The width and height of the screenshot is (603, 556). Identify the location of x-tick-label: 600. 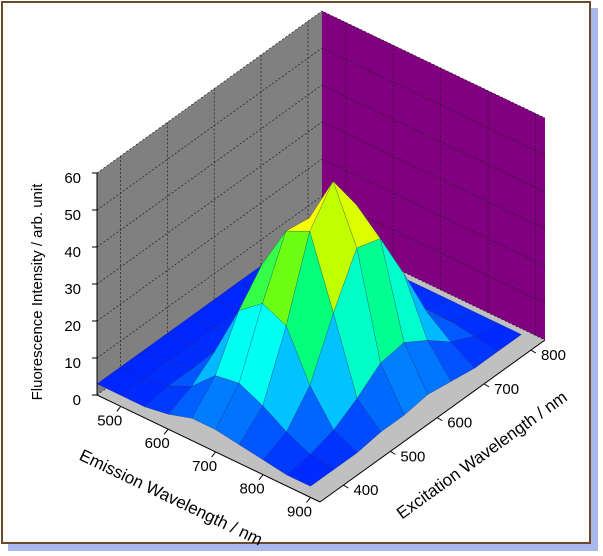
(157, 443).